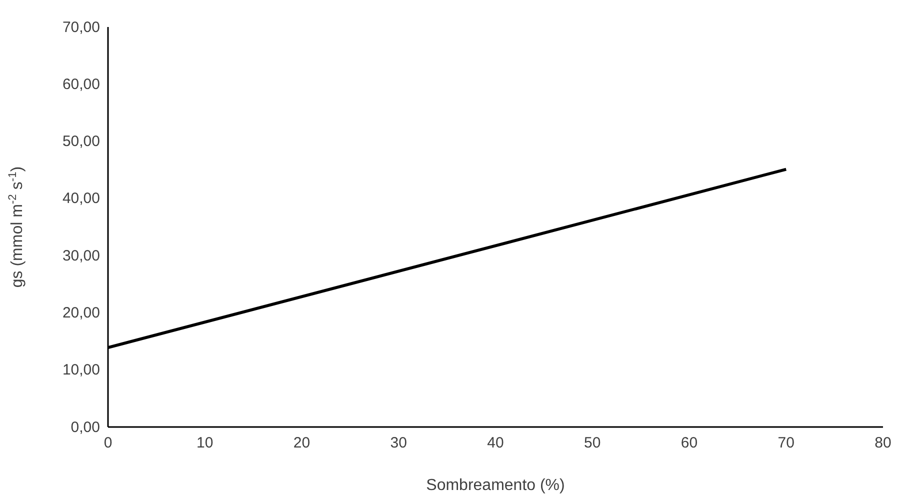  Describe the element at coordinates (108, 443) in the screenshot. I see `x-tick-label: 0` at that location.